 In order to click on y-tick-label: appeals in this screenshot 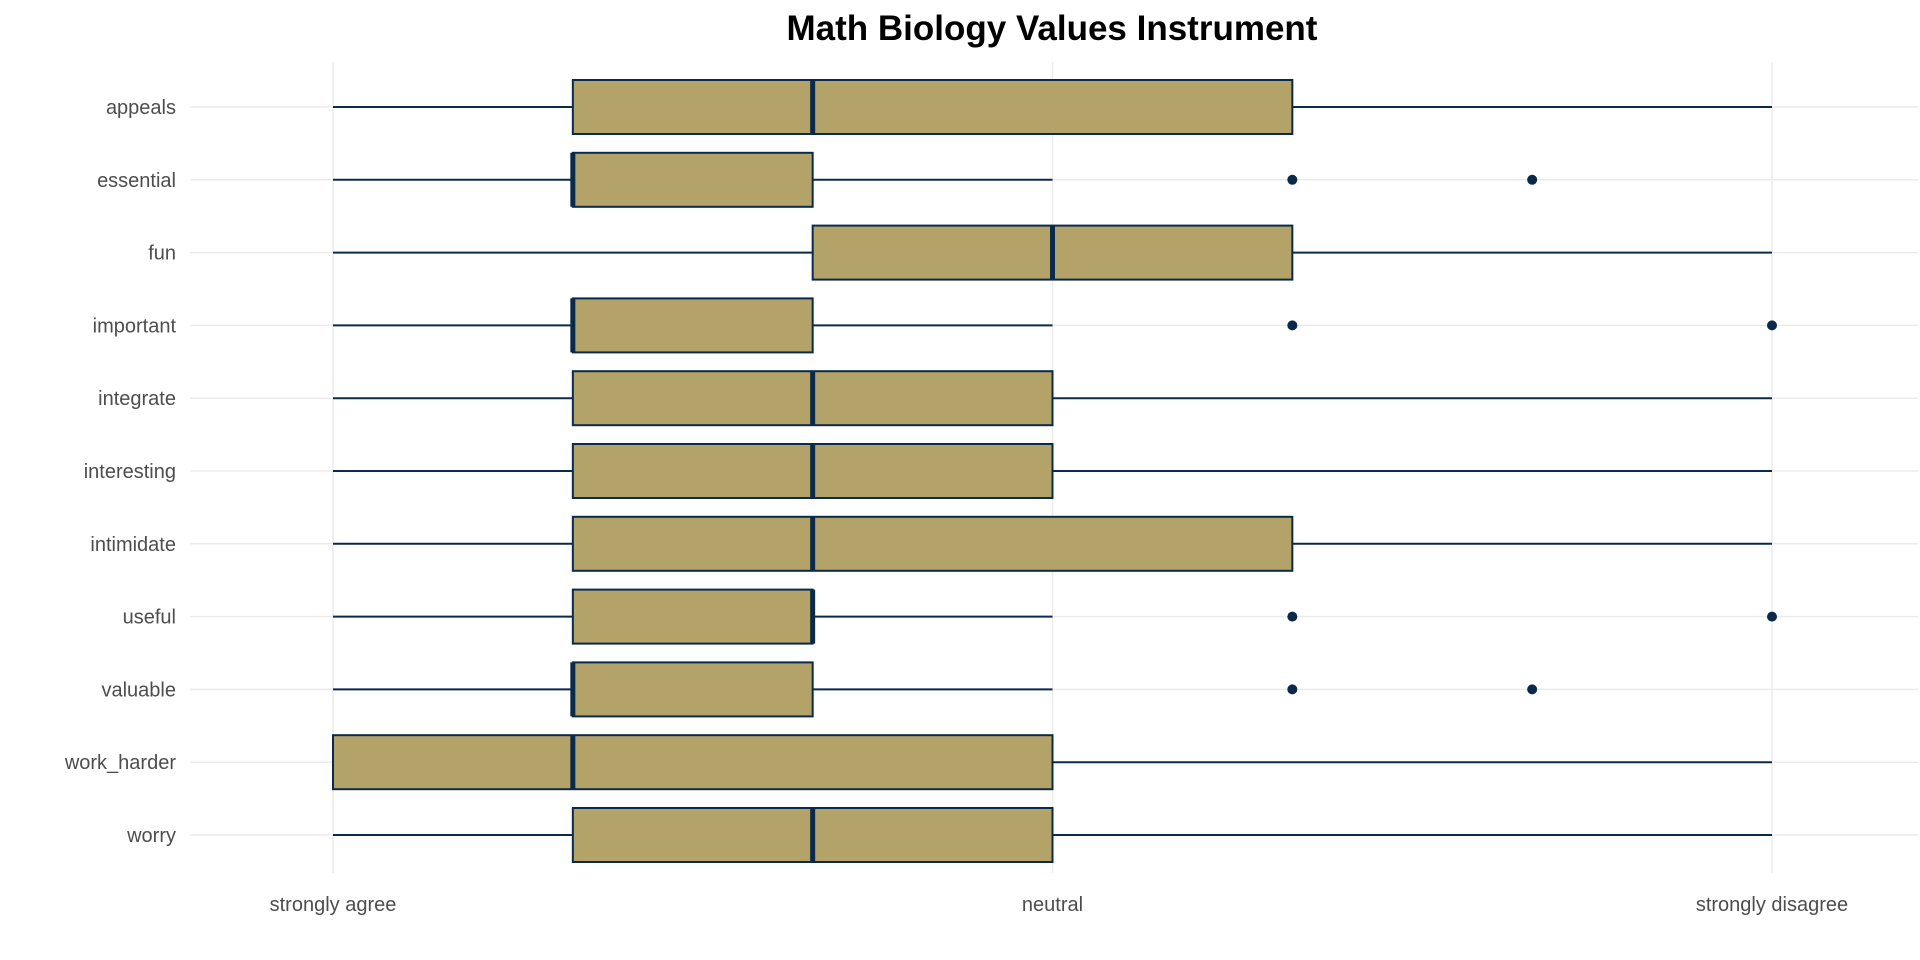, I will do `click(141, 108)`.